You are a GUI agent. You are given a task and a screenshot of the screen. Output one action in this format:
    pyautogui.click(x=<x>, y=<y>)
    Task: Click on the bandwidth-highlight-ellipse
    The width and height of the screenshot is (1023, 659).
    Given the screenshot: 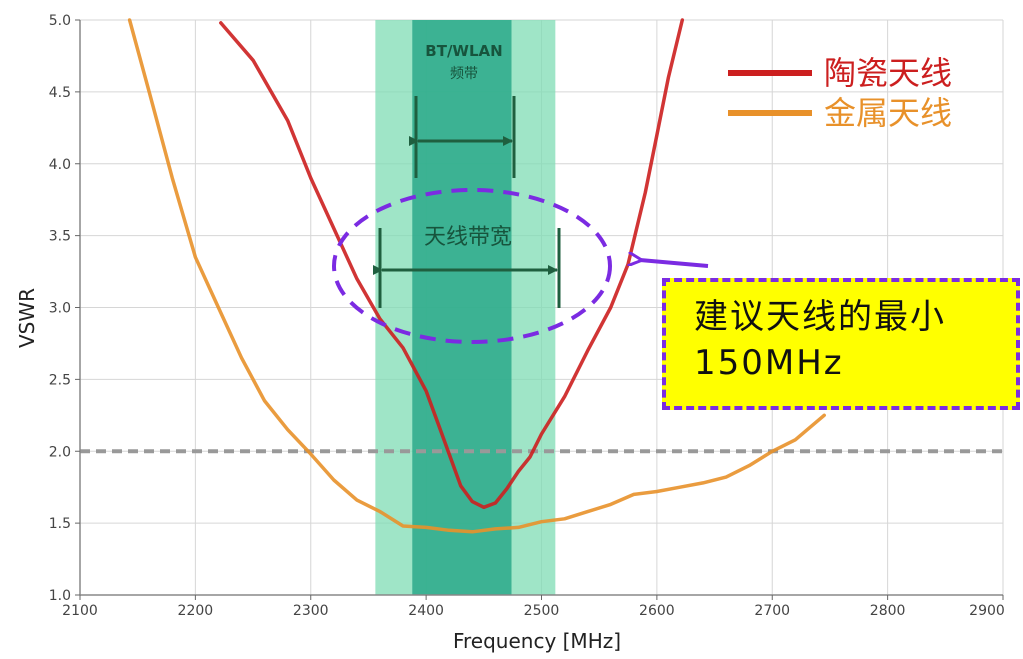 What is the action you would take?
    pyautogui.click(x=472, y=266)
    